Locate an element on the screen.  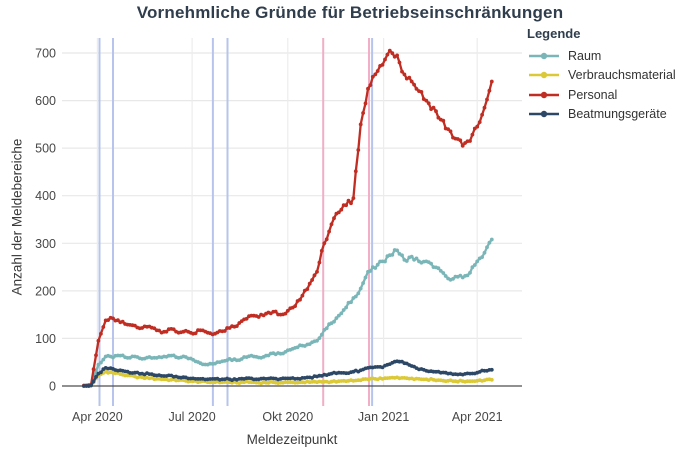
legend-item-Personal: Personal is located at coordinates (601, 95).